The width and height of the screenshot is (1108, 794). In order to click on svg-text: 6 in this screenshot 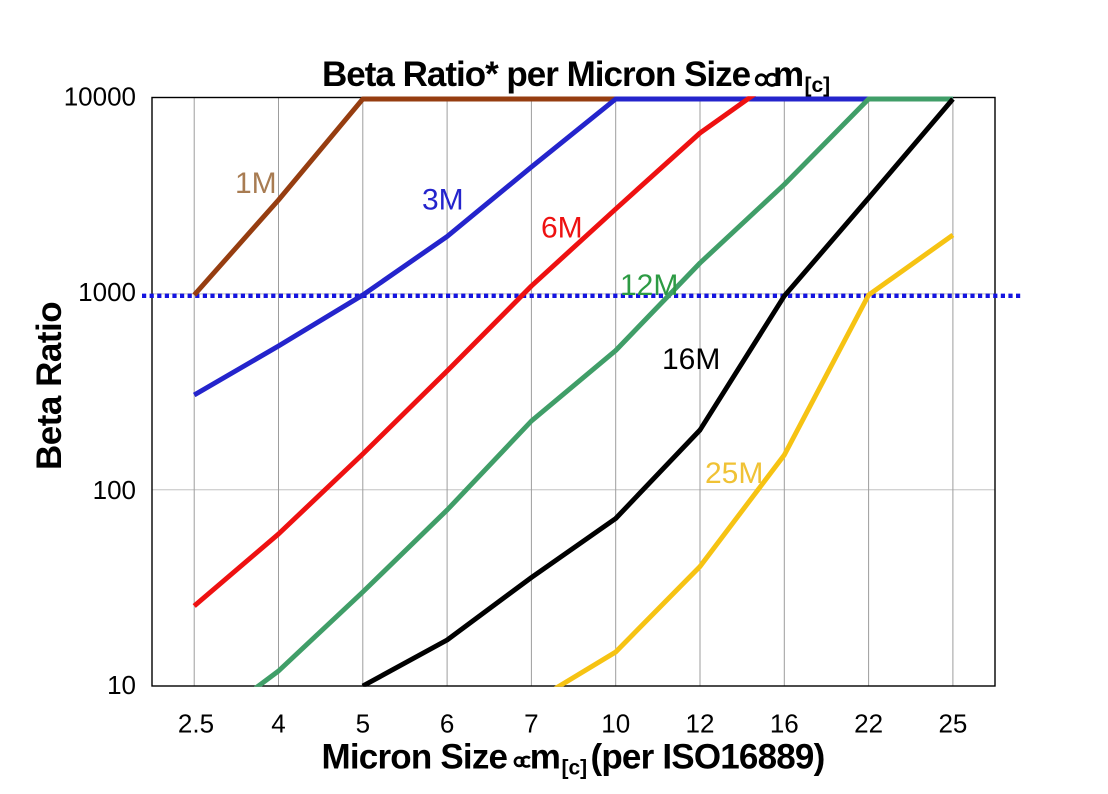, I will do `click(447, 724)`.